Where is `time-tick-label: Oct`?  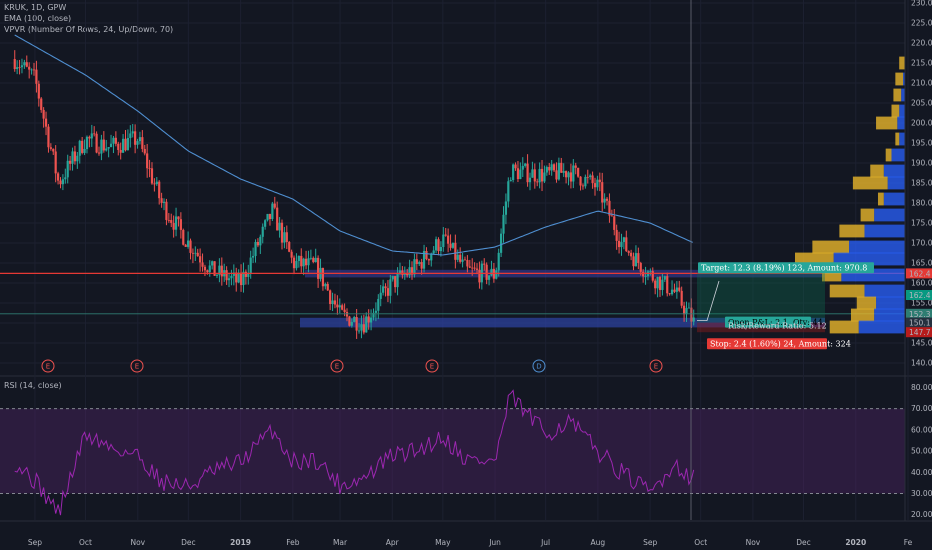 time-tick-label: Oct is located at coordinates (700, 542).